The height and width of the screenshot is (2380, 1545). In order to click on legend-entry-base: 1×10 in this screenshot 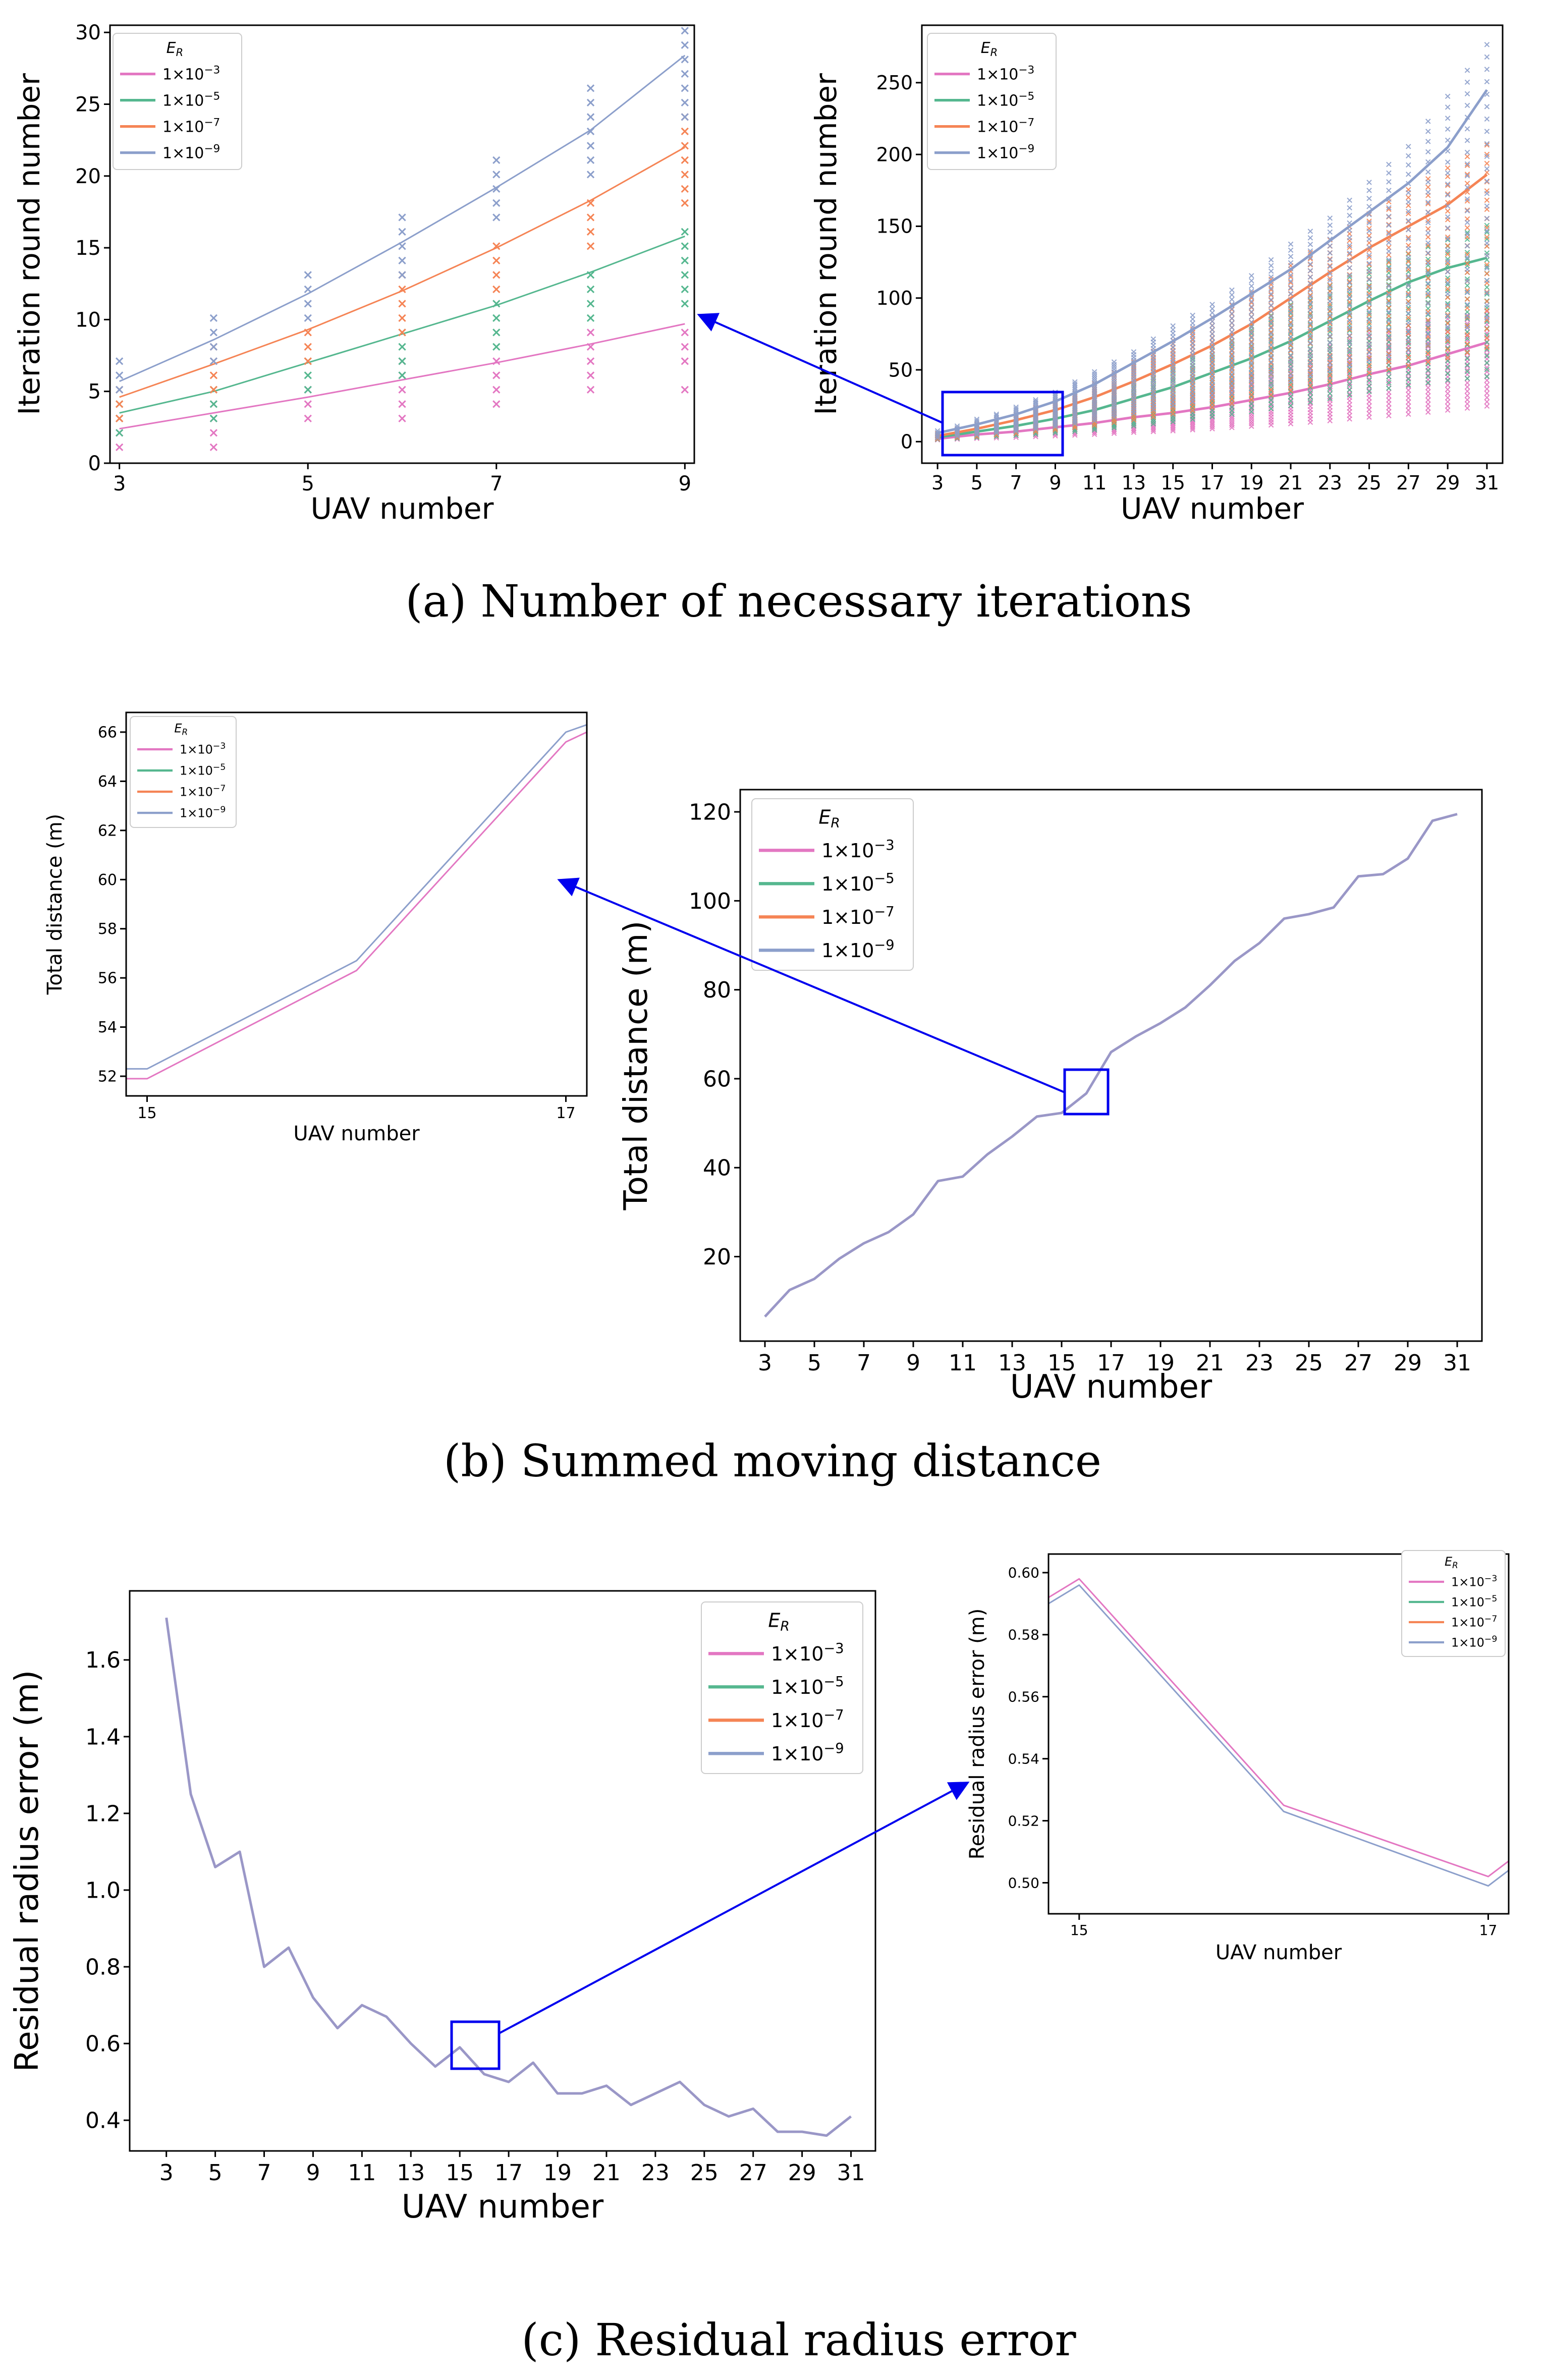, I will do `click(183, 101)`.